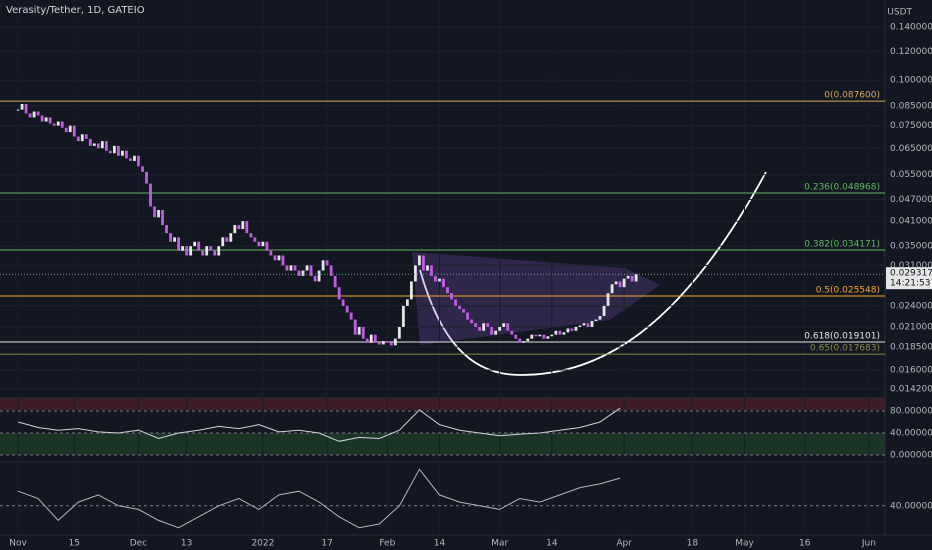  What do you see at coordinates (848, 290) in the screenshot?
I see `fib-label: 0.5(0.025548)` at bounding box center [848, 290].